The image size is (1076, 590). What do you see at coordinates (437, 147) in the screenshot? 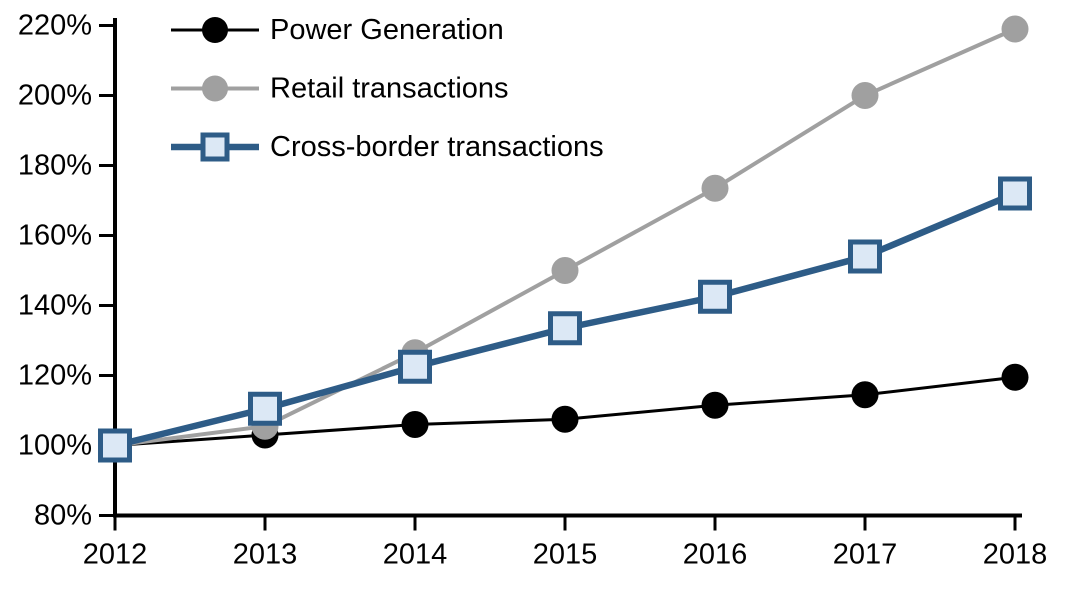
I see `legend-label-cross-border-transactions: Cross-border transactions` at bounding box center [437, 147].